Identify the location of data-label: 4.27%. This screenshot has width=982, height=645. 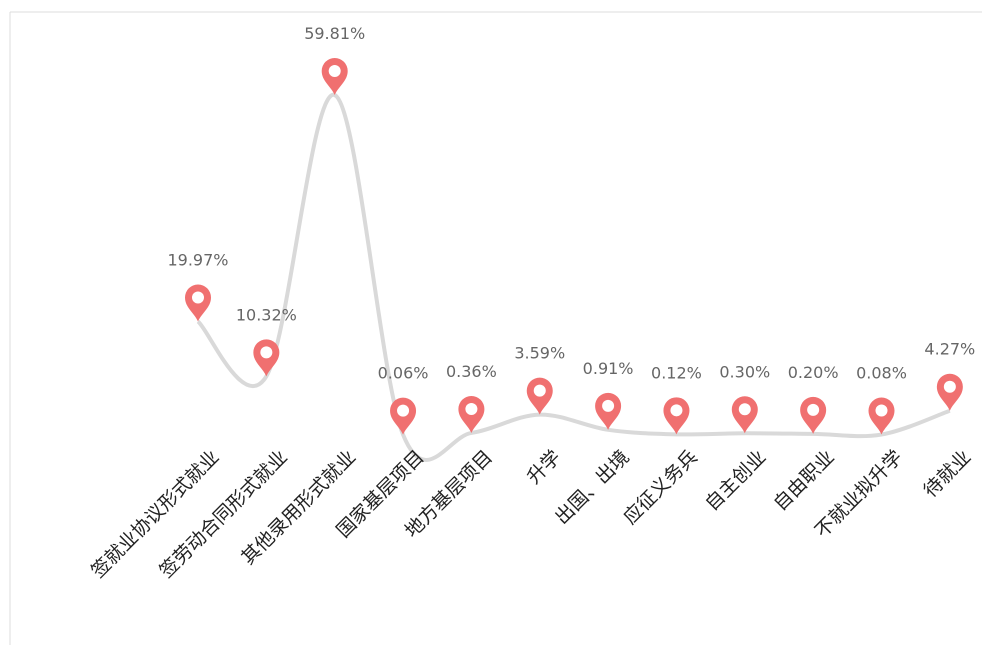
(949, 349).